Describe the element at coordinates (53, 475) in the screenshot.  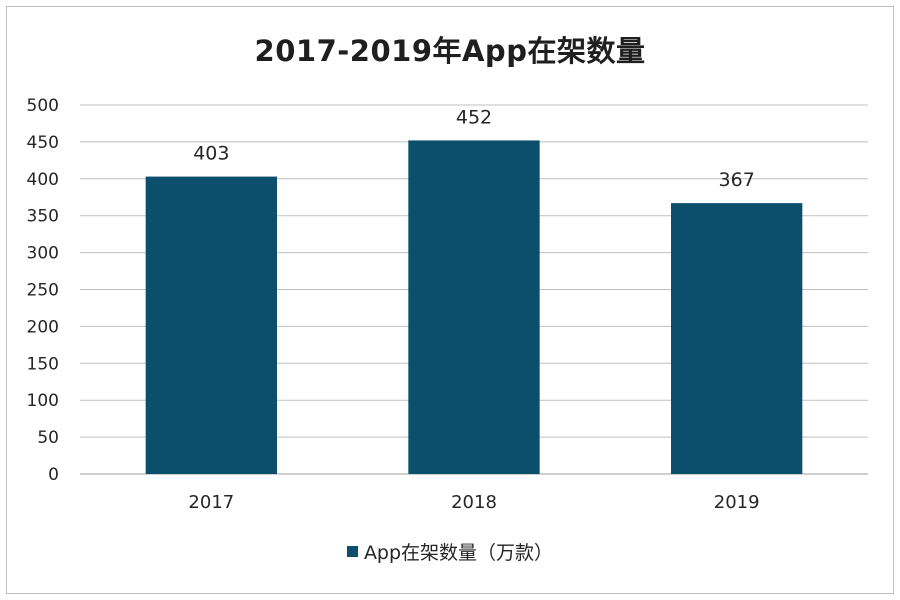
I see `y-tick-label: 0` at that location.